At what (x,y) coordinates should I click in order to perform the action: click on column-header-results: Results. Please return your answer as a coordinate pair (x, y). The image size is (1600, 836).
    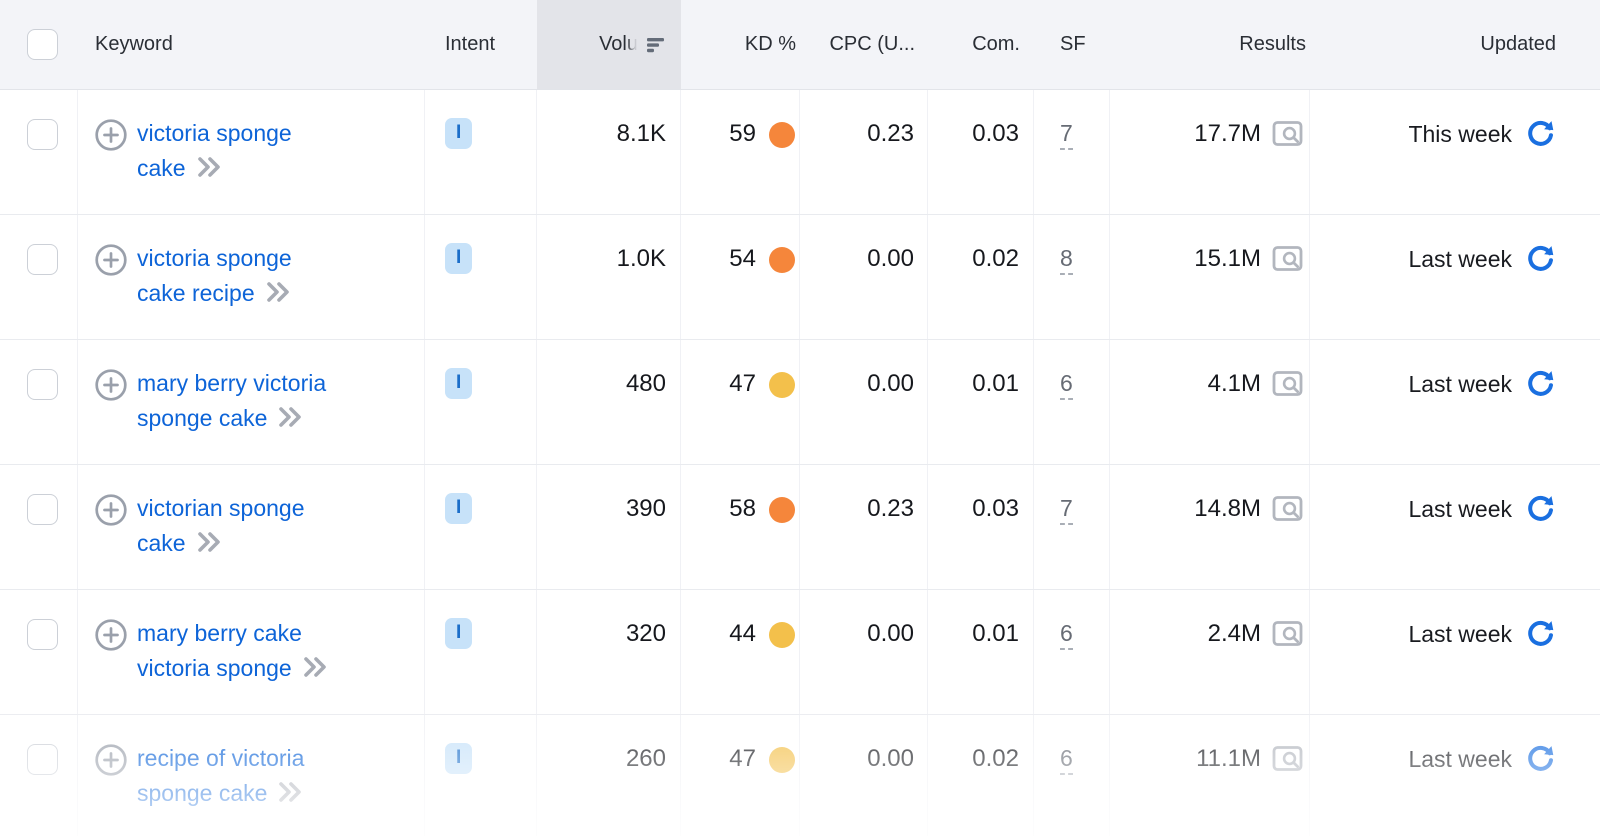
    Looking at the image, I should click on (1210, 44).